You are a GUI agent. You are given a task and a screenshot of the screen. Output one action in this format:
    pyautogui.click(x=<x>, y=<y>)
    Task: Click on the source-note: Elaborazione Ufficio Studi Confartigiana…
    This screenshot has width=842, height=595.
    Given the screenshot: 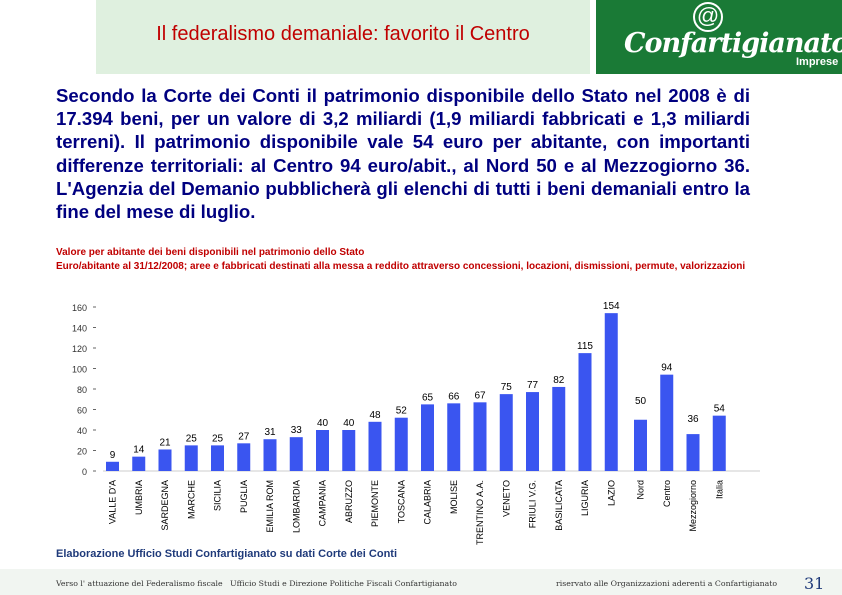 What is the action you would take?
    pyautogui.click(x=227, y=554)
    